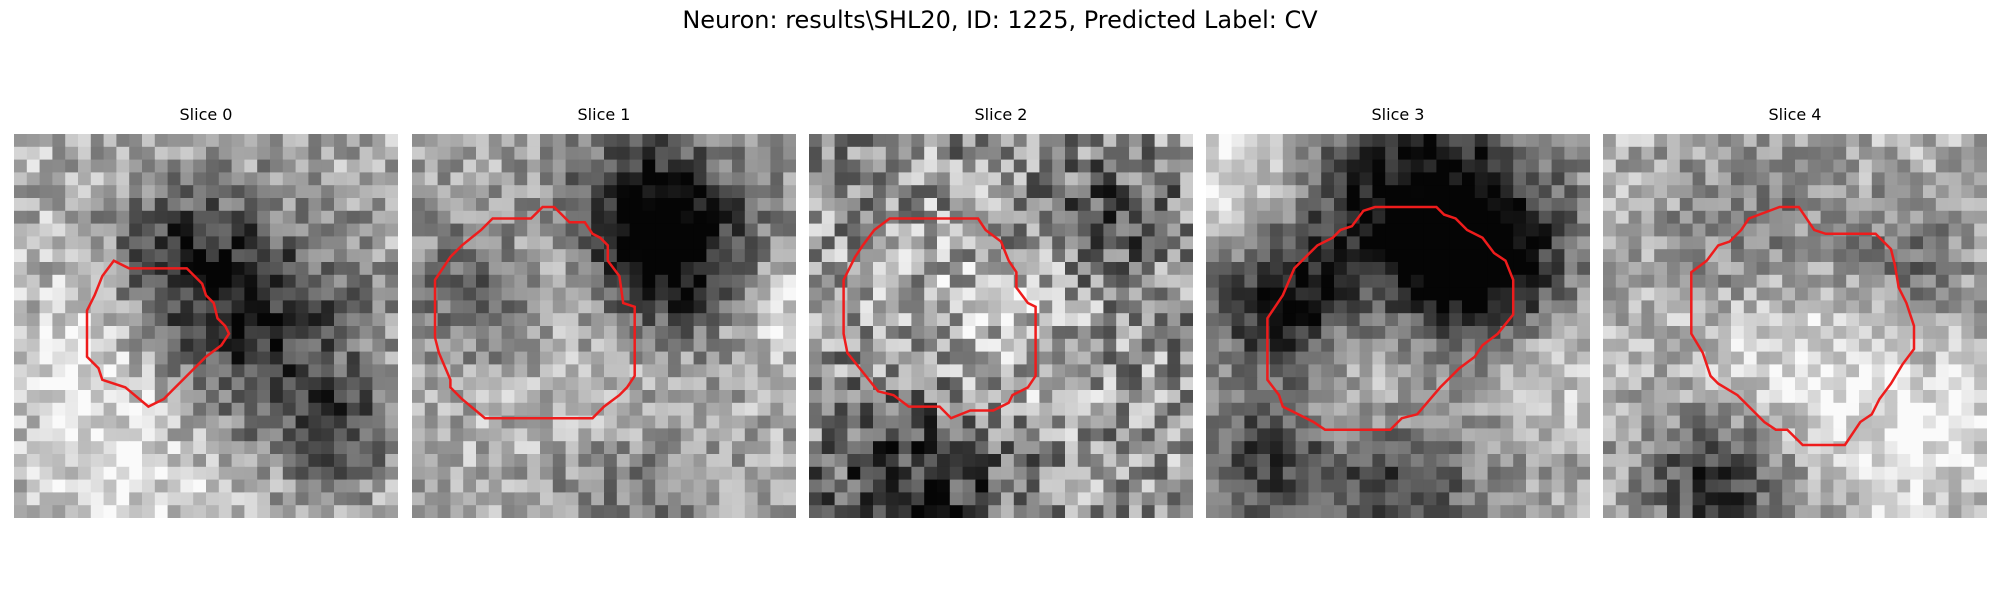 Image resolution: width=2000 pixels, height=600 pixels. What do you see at coordinates (1398, 114) in the screenshot?
I see `slice-title-3: Slice 3` at bounding box center [1398, 114].